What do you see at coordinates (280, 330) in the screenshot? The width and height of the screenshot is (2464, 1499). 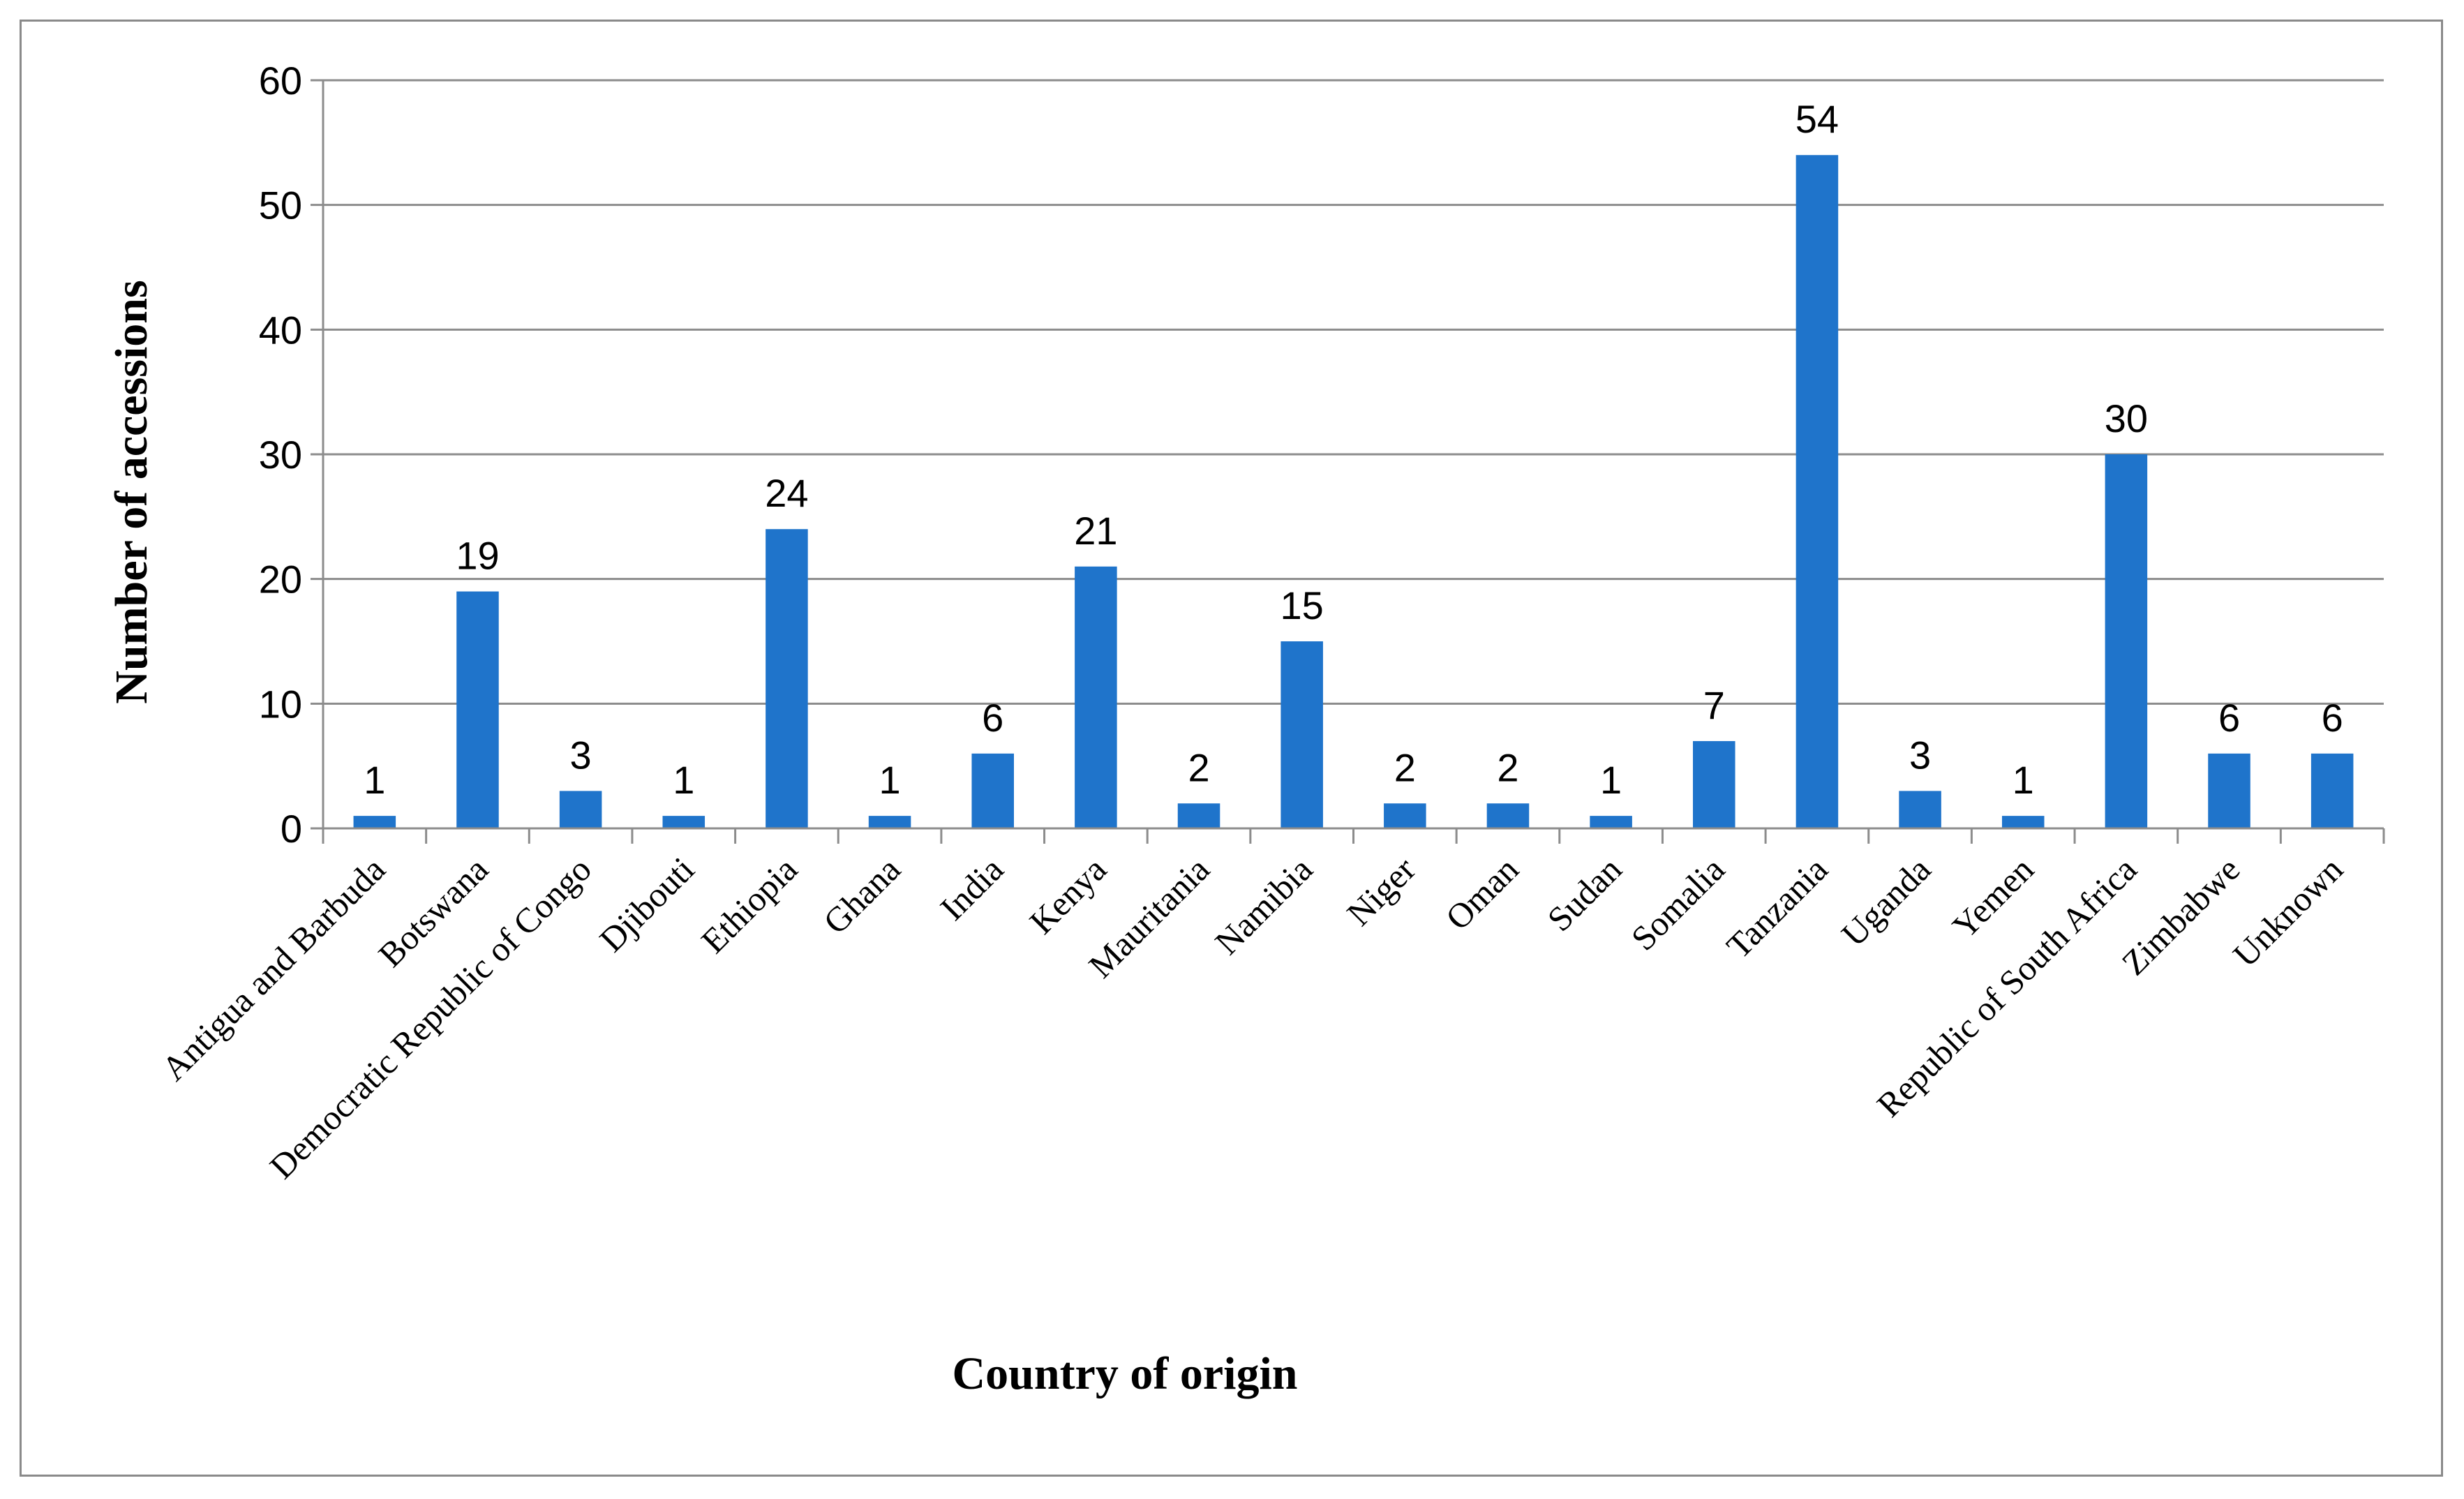 I see `y-tick-label: 40` at bounding box center [280, 330].